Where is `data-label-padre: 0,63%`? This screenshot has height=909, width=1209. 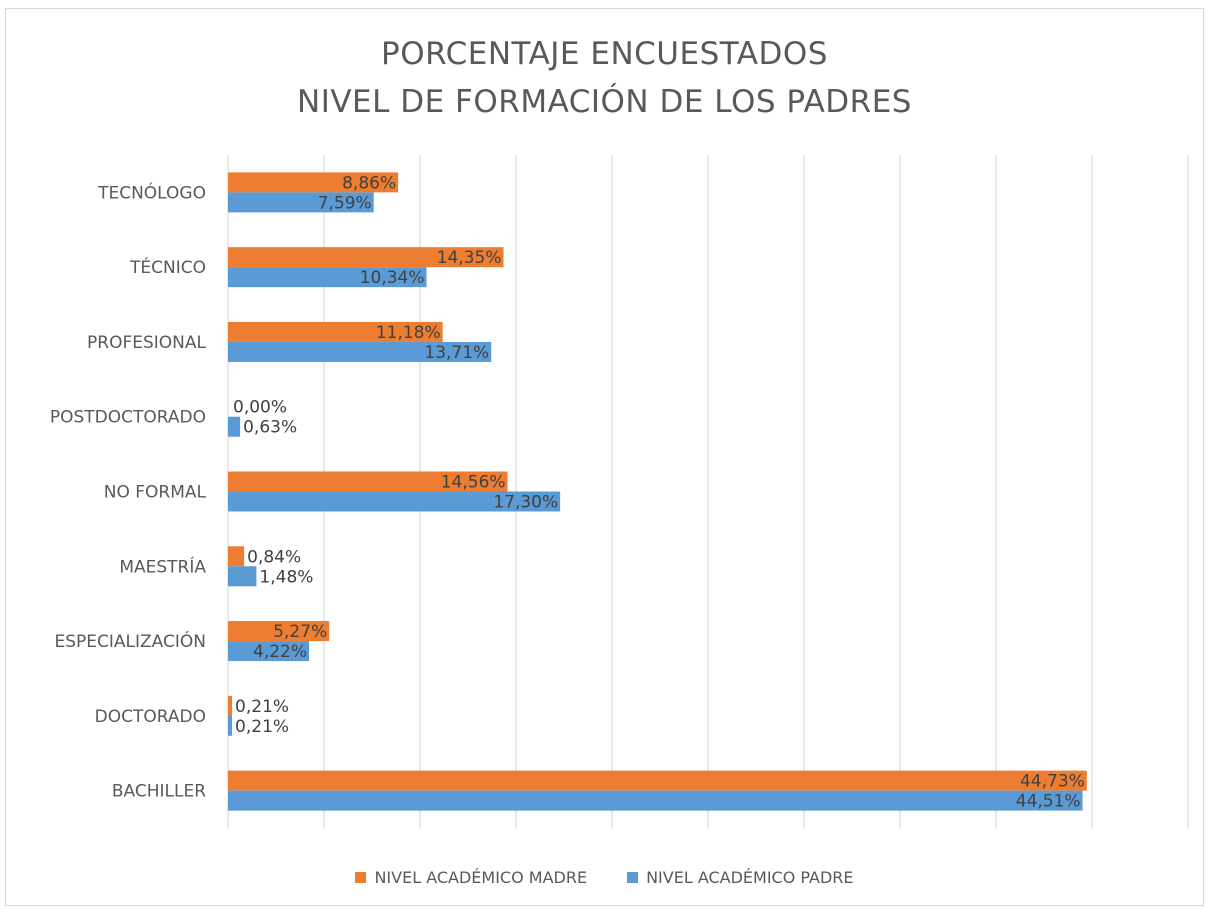 data-label-padre: 0,63% is located at coordinates (270, 428).